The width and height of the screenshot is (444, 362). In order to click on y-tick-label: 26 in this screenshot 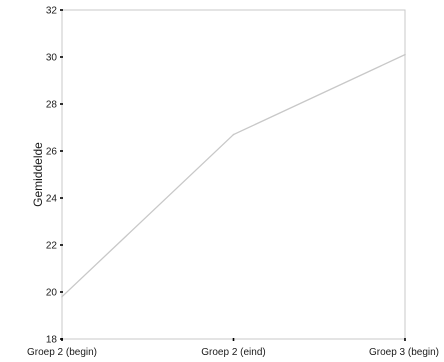, I will do `click(52, 152)`.